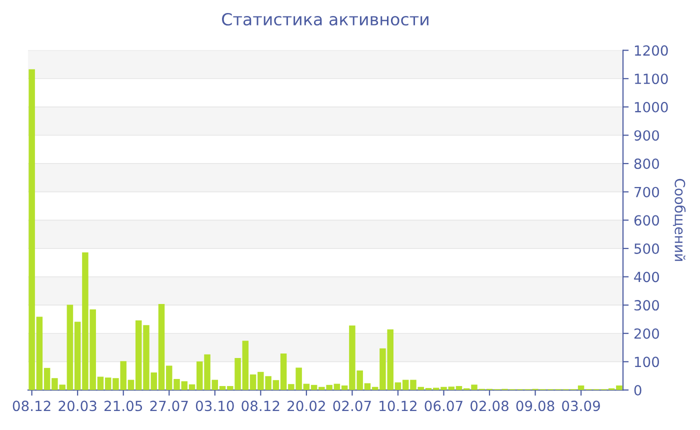  I want to click on x-tick-label: 09.08, so click(535, 406).